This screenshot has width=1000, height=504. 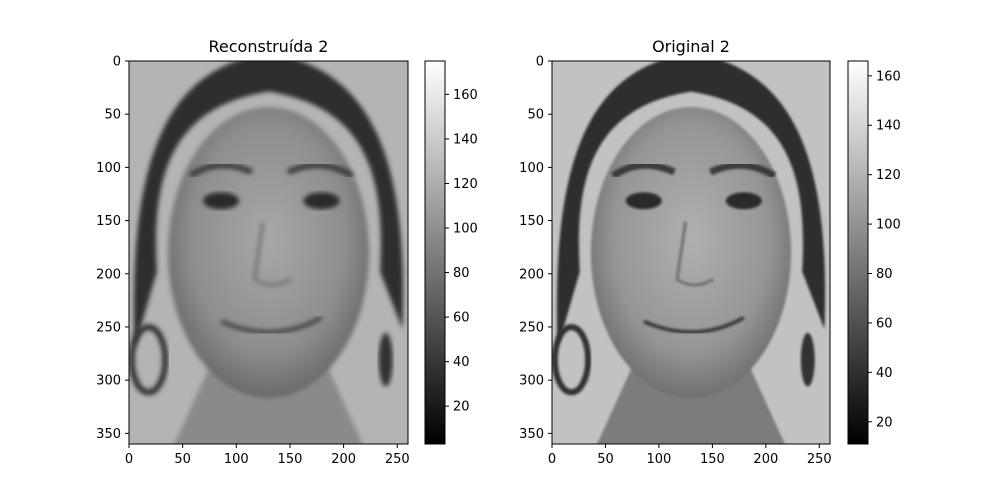 I want to click on colorbar-2: 20 40 60 80 100 120 140 160, so click(x=874, y=252).